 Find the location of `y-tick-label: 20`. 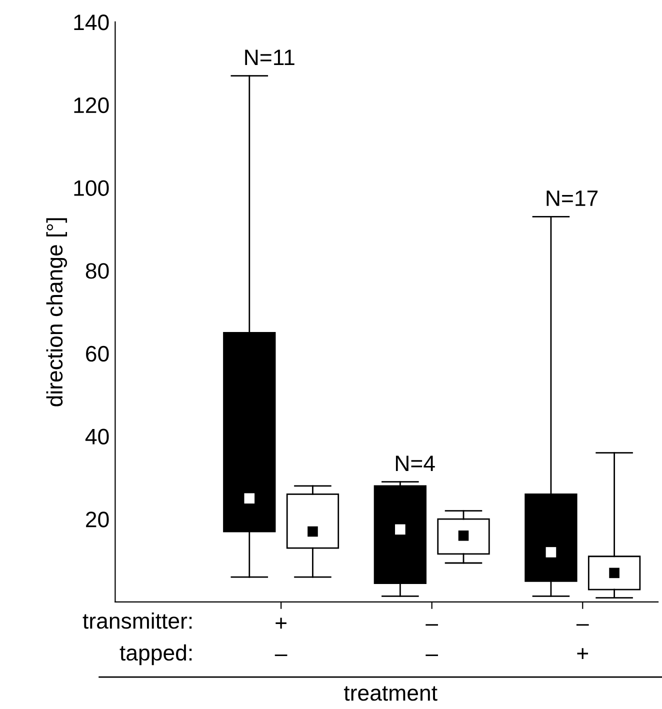

y-tick-label: 20 is located at coordinates (97, 520).